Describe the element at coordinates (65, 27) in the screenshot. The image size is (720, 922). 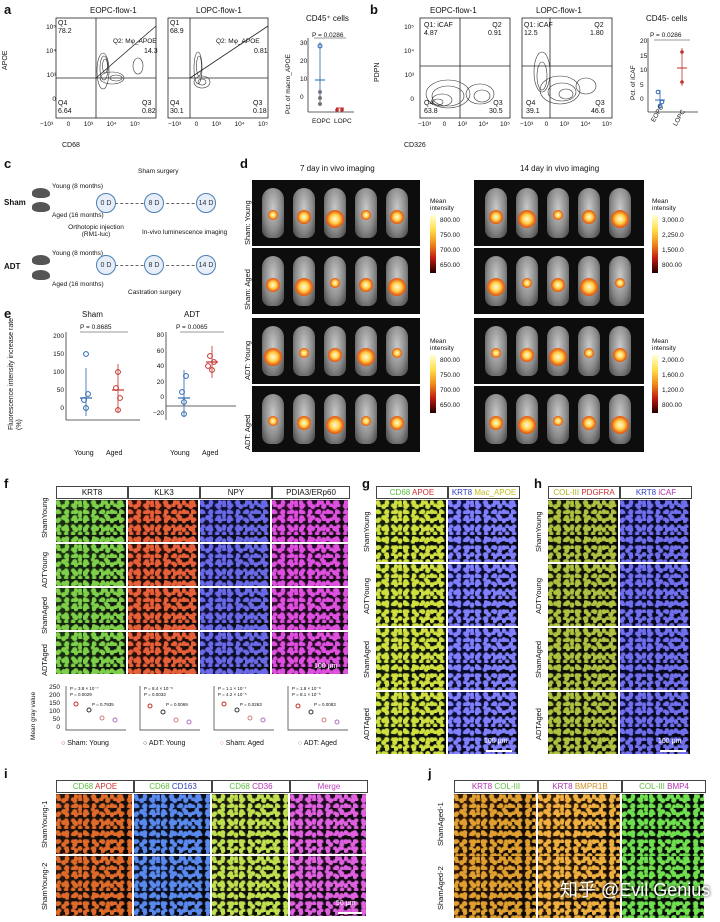
I see `panel-a-plot1-q1: Q1 78.2` at that location.